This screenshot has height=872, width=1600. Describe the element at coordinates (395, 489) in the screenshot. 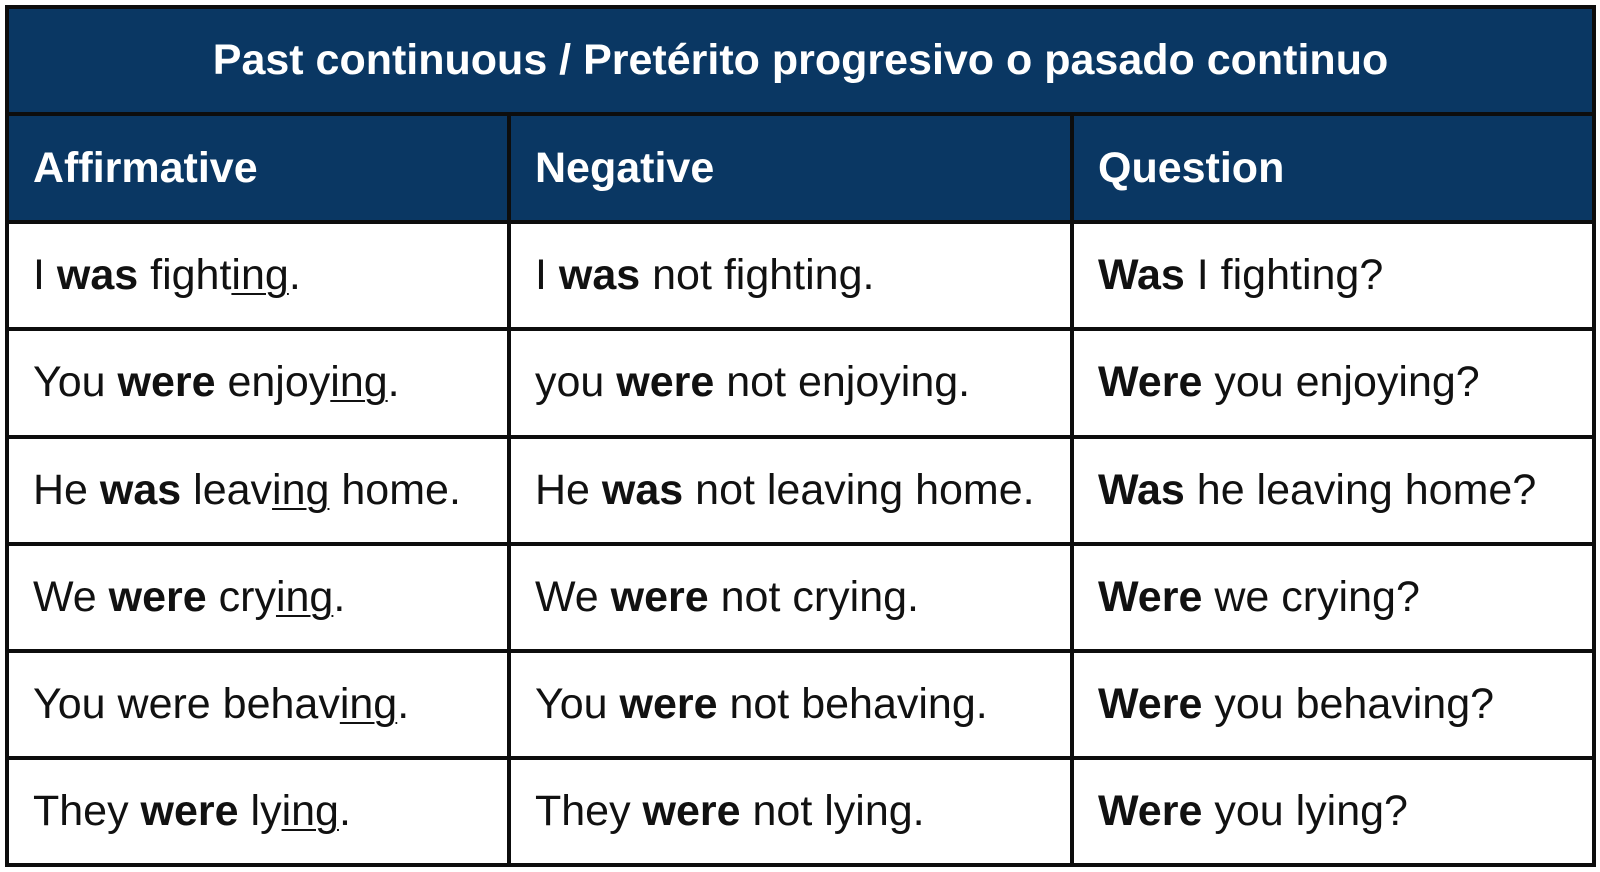

I see `sentence-text: home.` at that location.